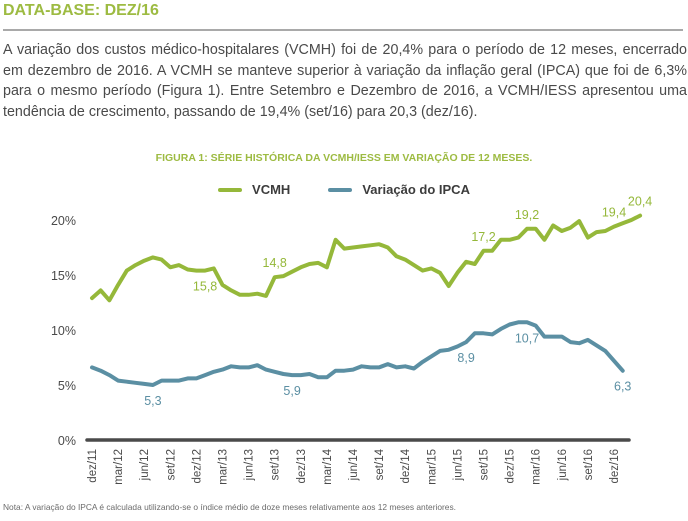 The image size is (688, 521). What do you see at coordinates (197, 466) in the screenshot?
I see `x-tick-label: dez/12` at bounding box center [197, 466].